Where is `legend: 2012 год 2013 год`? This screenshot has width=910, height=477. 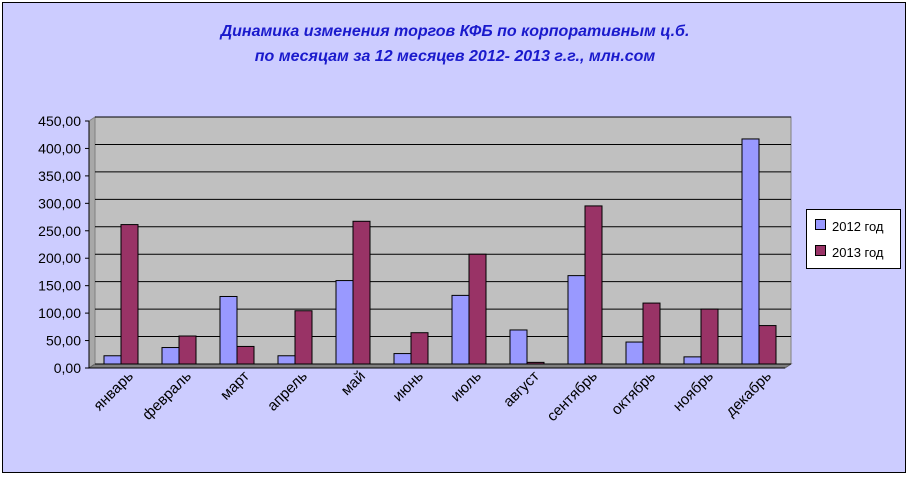 legend: 2012 год 2013 год is located at coordinates (853, 239).